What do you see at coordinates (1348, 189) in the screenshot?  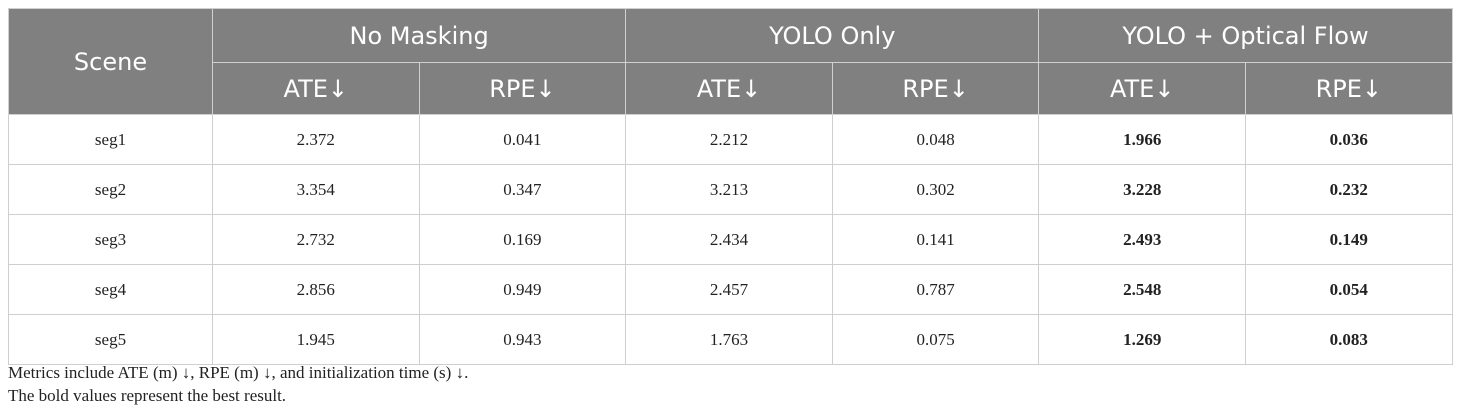 I see `value-cell: 0.232` at bounding box center [1348, 189].